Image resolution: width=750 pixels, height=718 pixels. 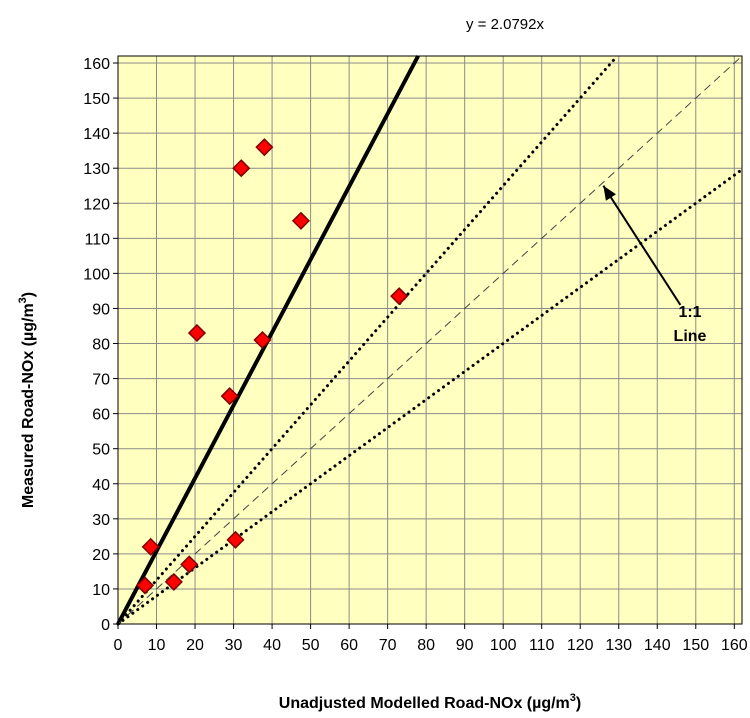 I want to click on annotation: 1:1 Line, so click(x=654, y=265).